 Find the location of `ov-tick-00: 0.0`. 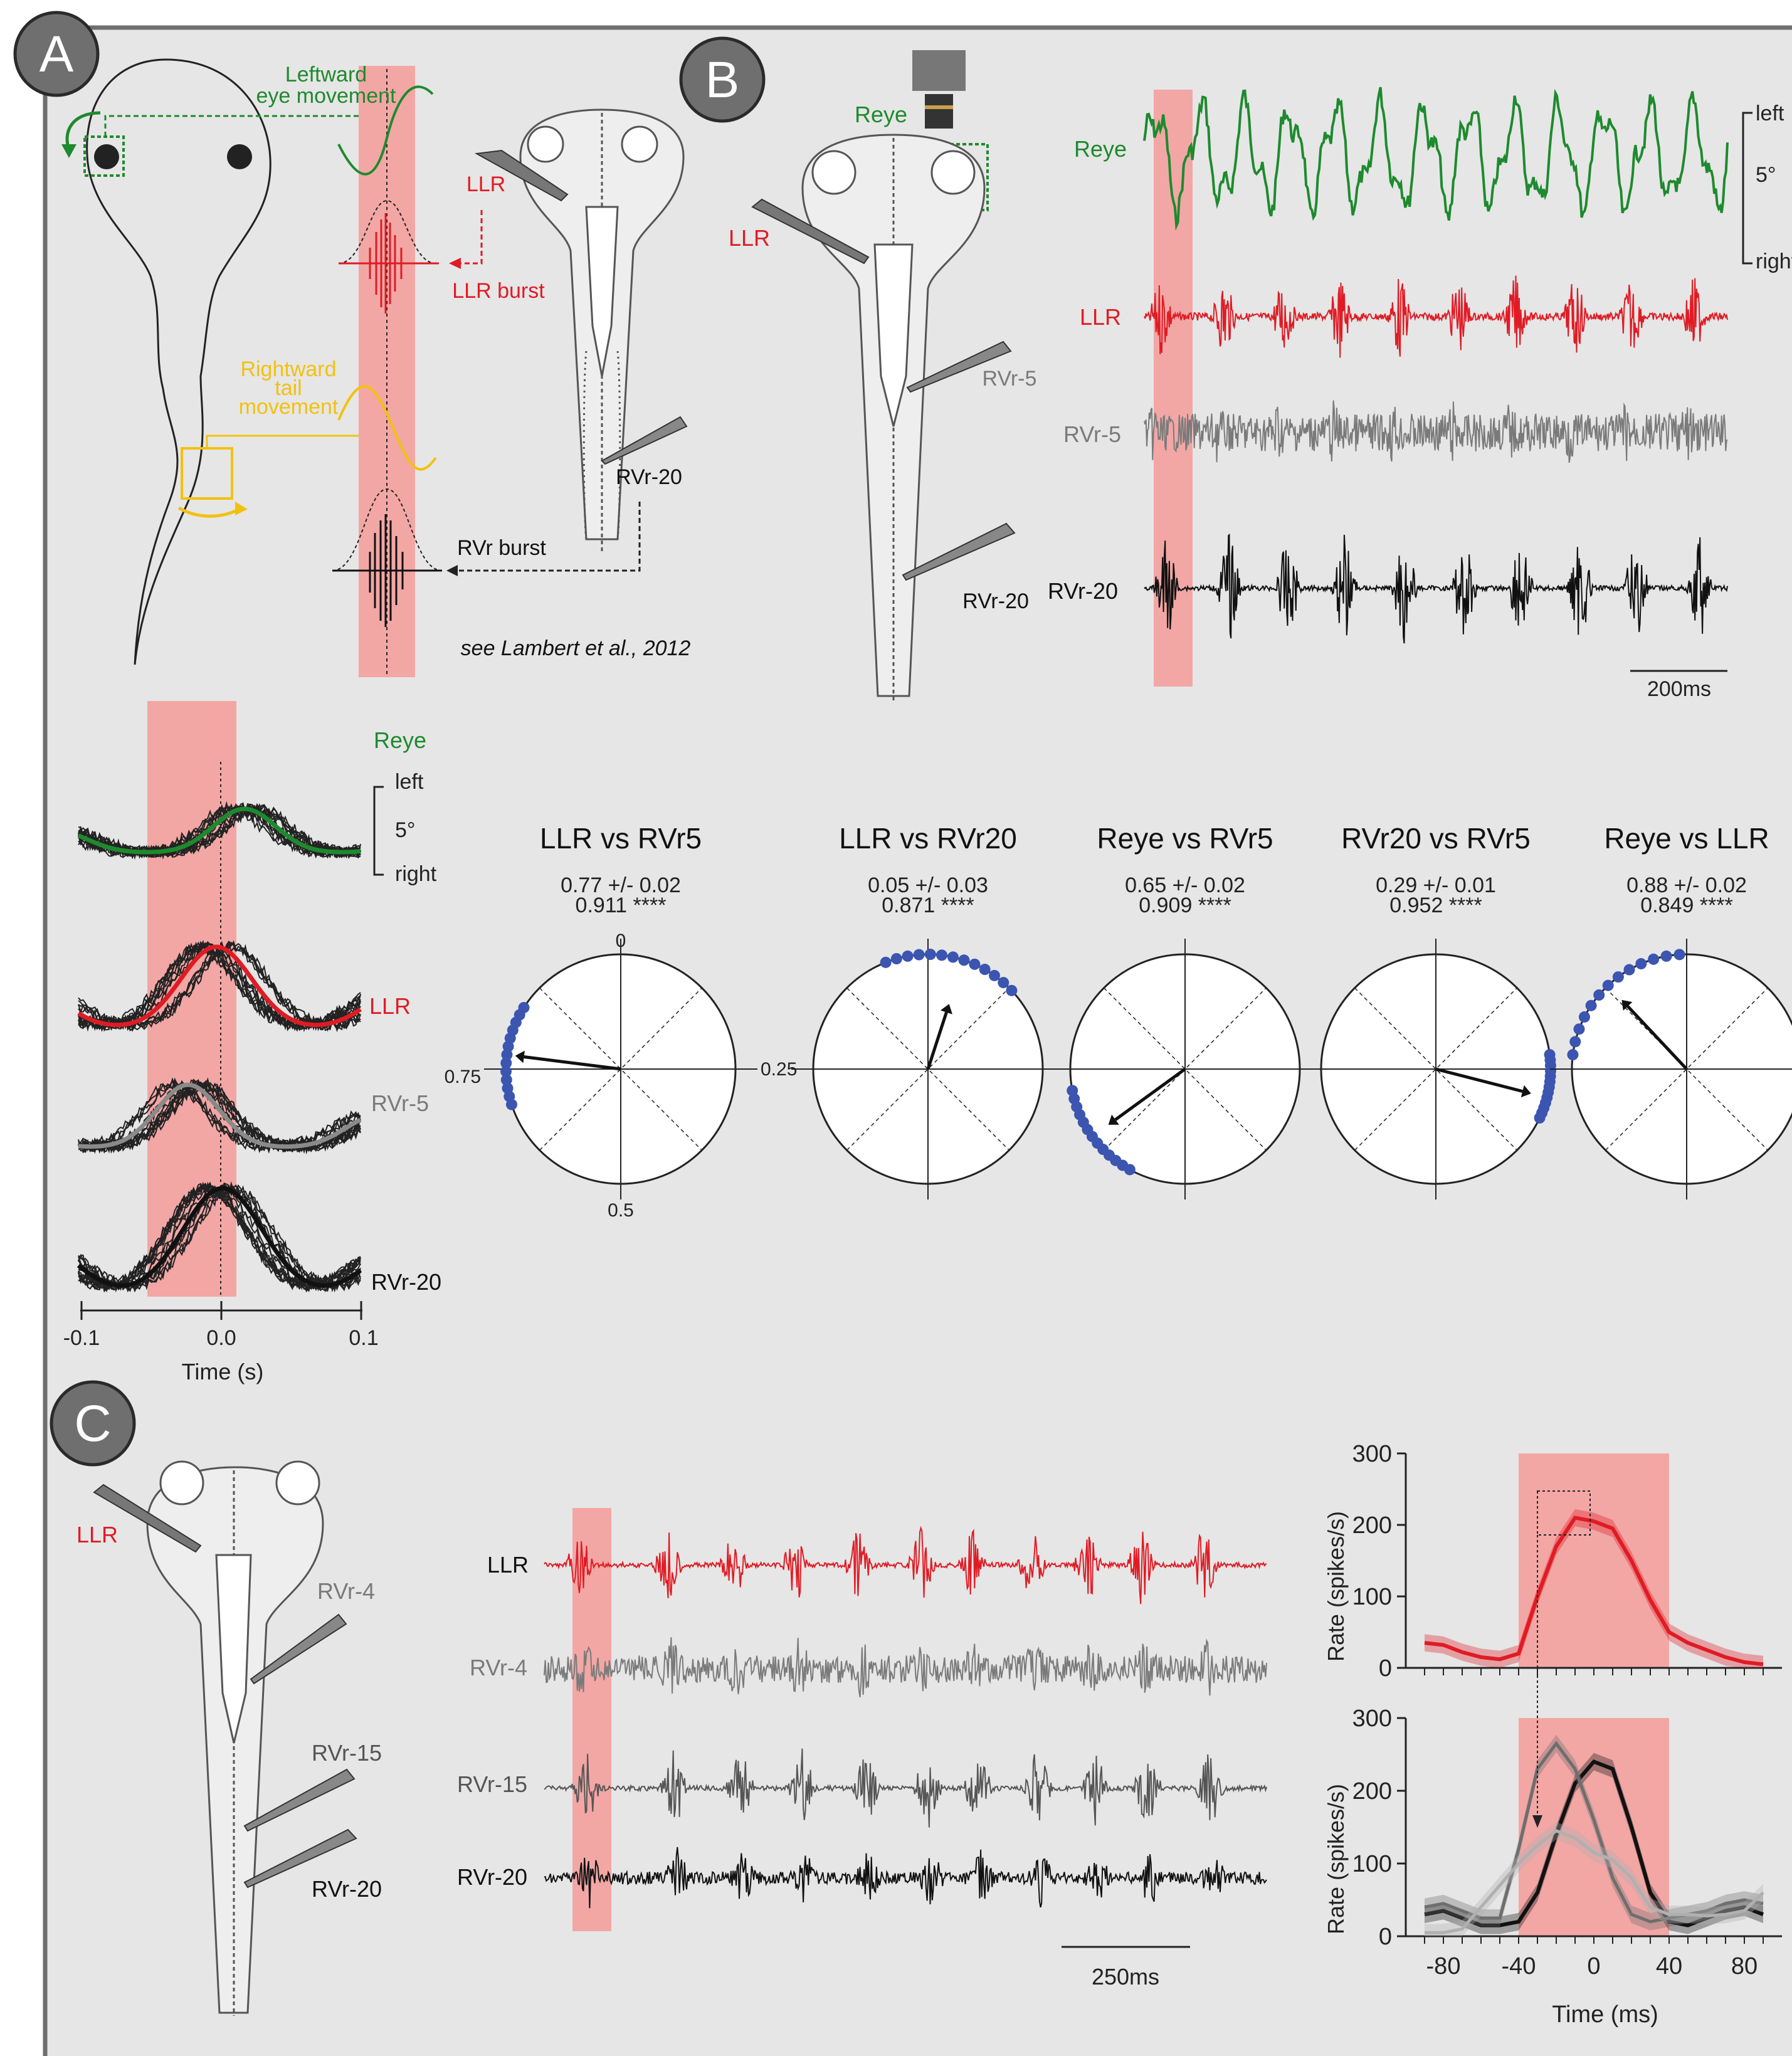

ov-tick-00: 0.0 is located at coordinates (221, 1338).